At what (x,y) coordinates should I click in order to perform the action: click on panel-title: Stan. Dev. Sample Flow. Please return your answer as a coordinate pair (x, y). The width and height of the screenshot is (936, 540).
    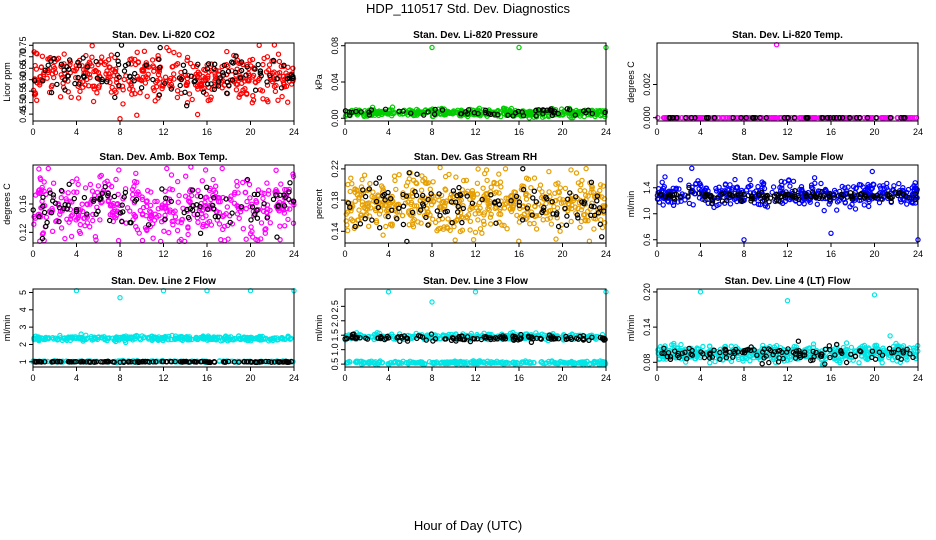
    Looking at the image, I should click on (788, 157).